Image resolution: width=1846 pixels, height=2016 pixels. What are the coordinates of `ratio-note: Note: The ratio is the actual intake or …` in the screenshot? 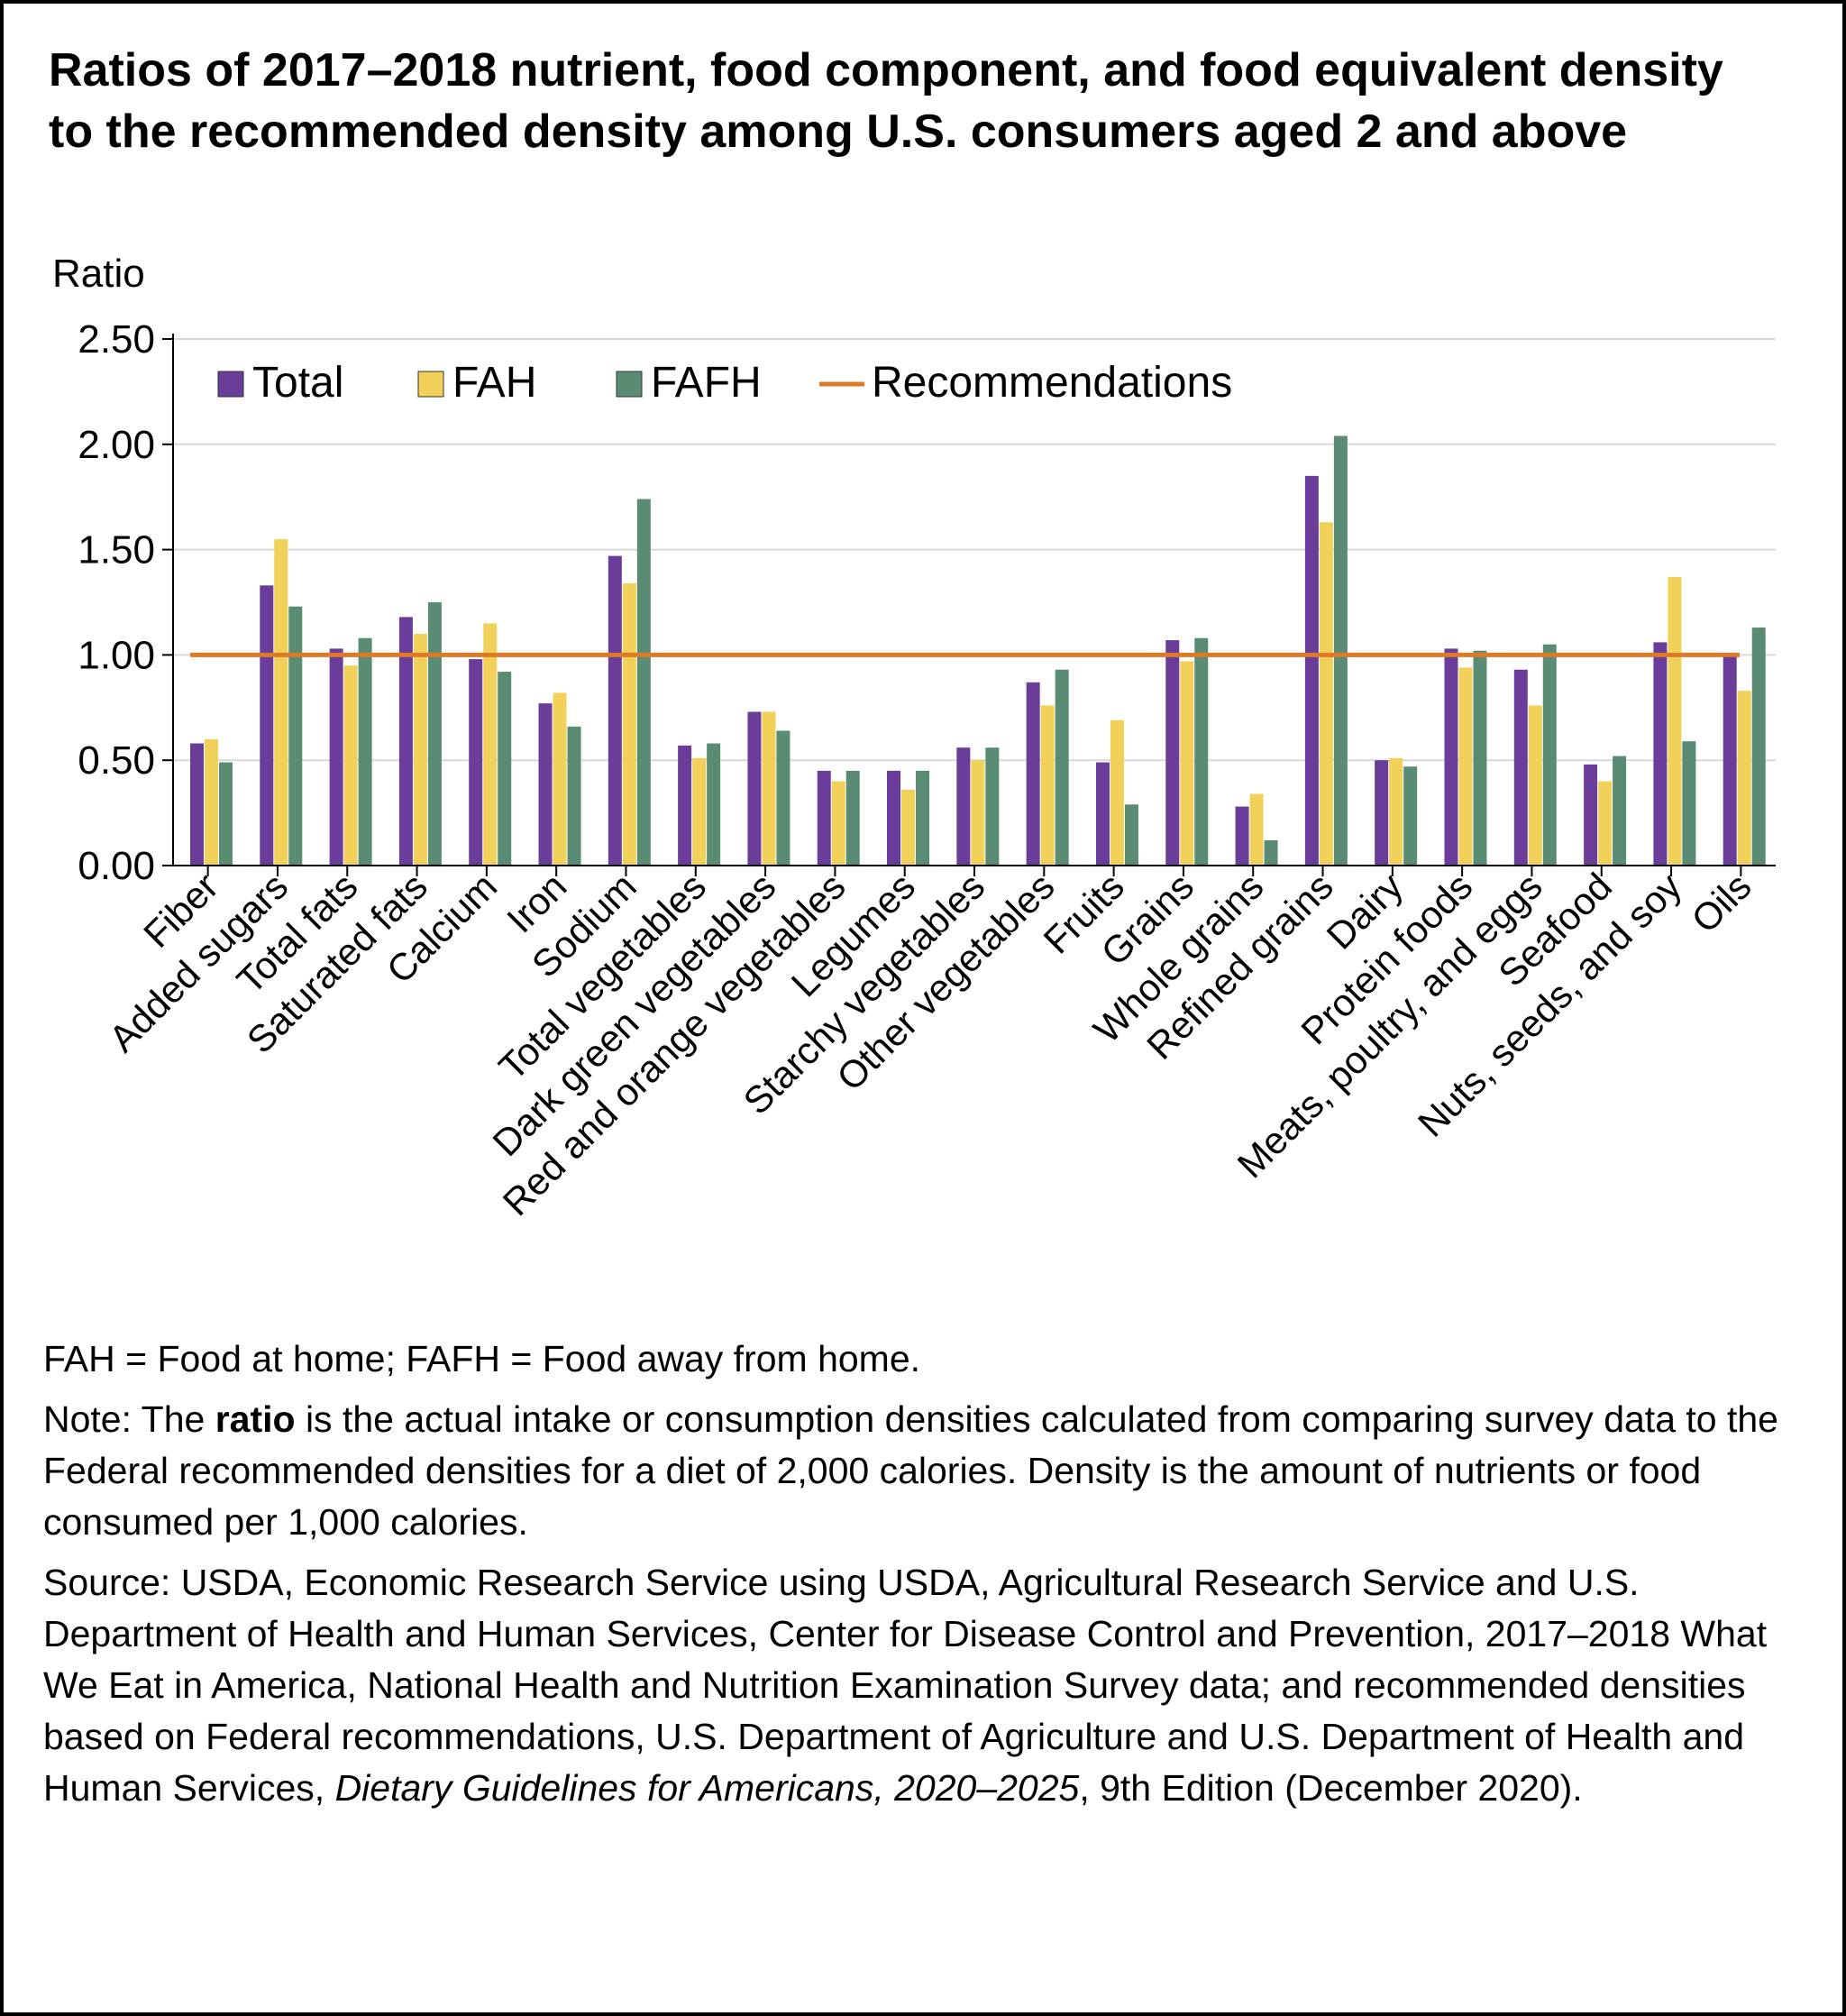 It's located at (926, 1471).